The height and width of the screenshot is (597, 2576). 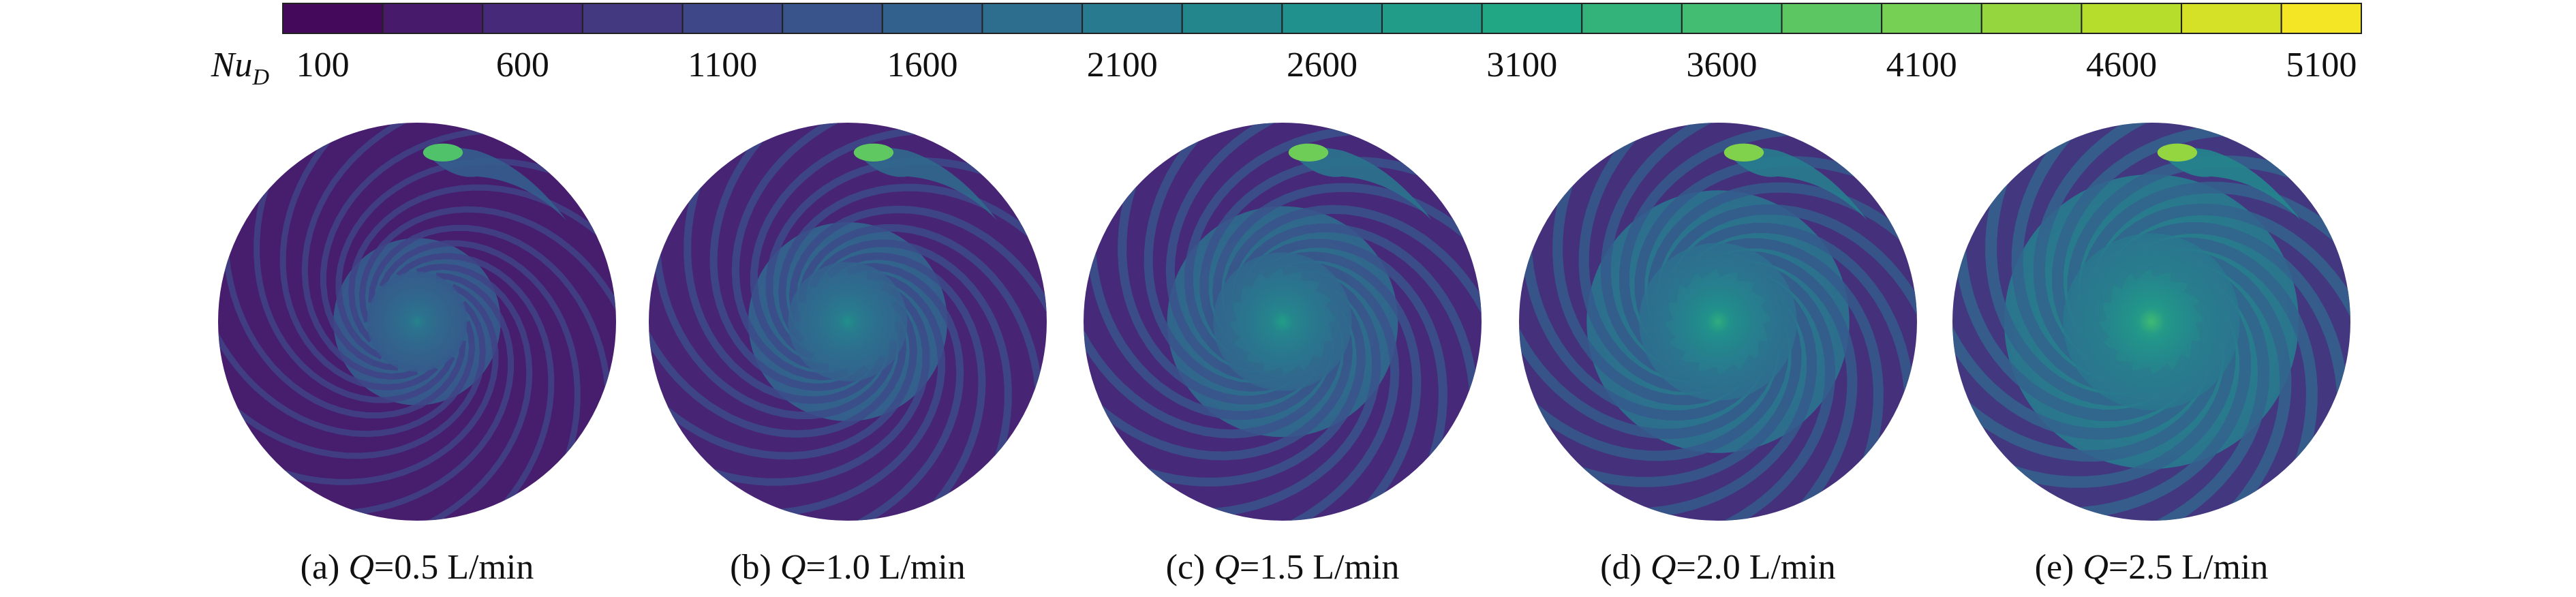 What do you see at coordinates (2321, 65) in the screenshot?
I see `colorbar-tick-label: 5100` at bounding box center [2321, 65].